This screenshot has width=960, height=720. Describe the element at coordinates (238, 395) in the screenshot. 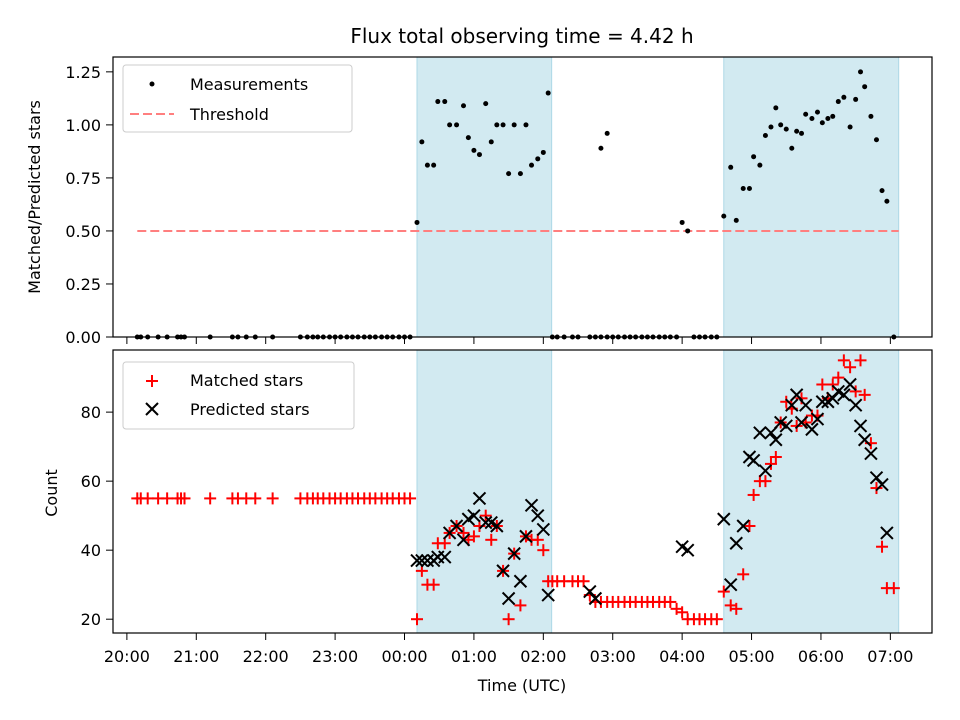

I see `bottom-legend: Matched stars Predicted stars` at that location.